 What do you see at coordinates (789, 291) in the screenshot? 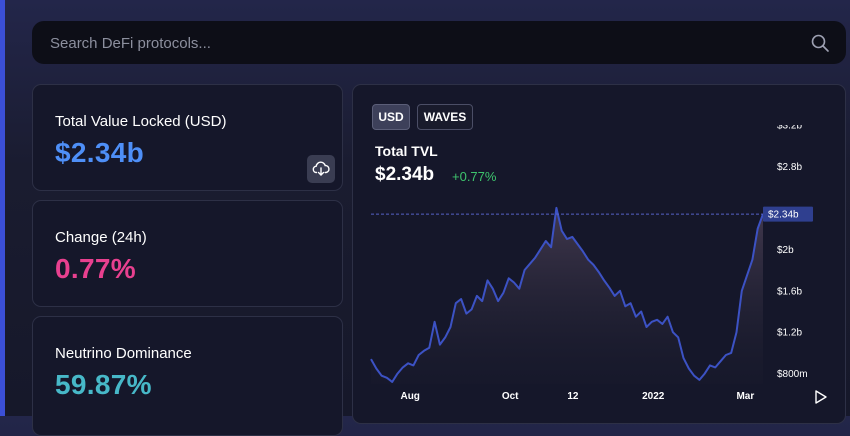
I see `y-tick-label: $1.6b` at bounding box center [789, 291].